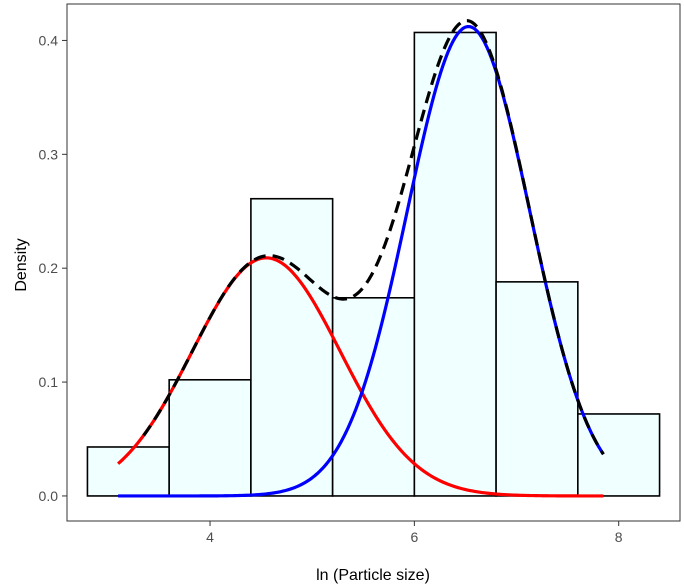 The width and height of the screenshot is (684, 588). I want to click on y-tick-label: 0.0, so click(49, 496).